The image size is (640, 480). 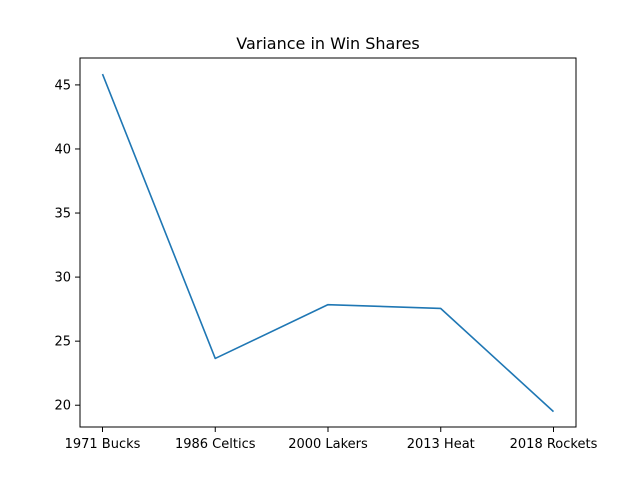 What do you see at coordinates (62, 278) in the screenshot?
I see `y-tick-label-2: 30` at bounding box center [62, 278].